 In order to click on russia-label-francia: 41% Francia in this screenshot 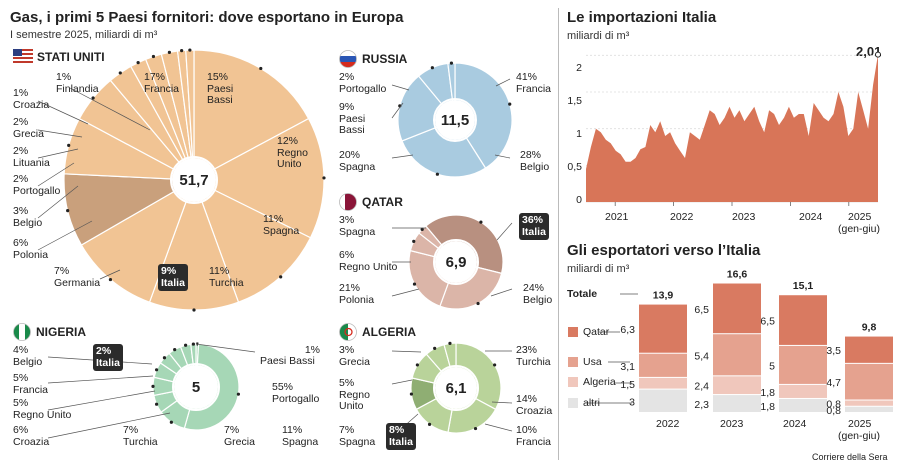, I will do `click(534, 83)`.